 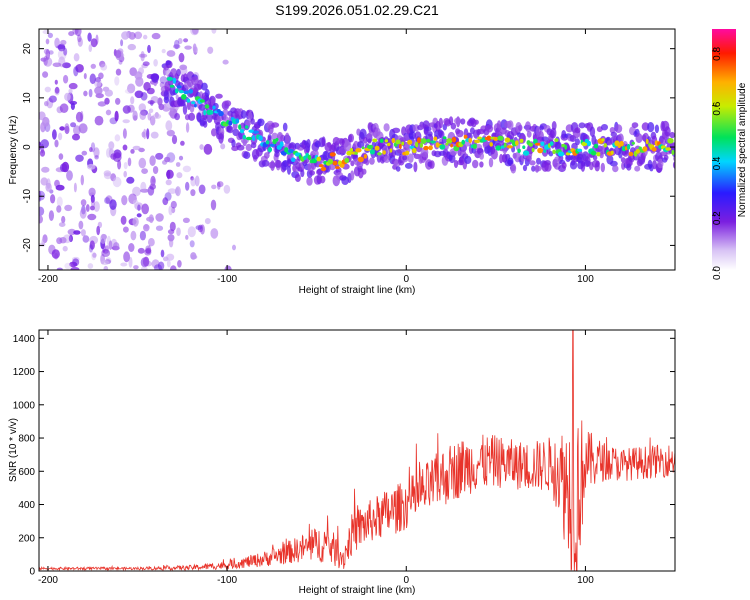 What do you see at coordinates (717, 218) in the screenshot?
I see `colorbar-tick-label: 0.2` at bounding box center [717, 218].